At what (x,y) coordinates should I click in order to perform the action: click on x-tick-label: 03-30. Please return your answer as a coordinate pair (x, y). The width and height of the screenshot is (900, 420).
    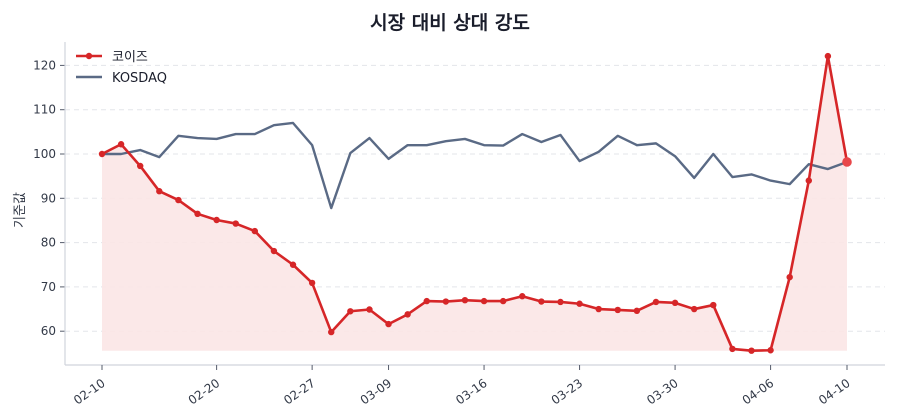
    Looking at the image, I should click on (662, 391).